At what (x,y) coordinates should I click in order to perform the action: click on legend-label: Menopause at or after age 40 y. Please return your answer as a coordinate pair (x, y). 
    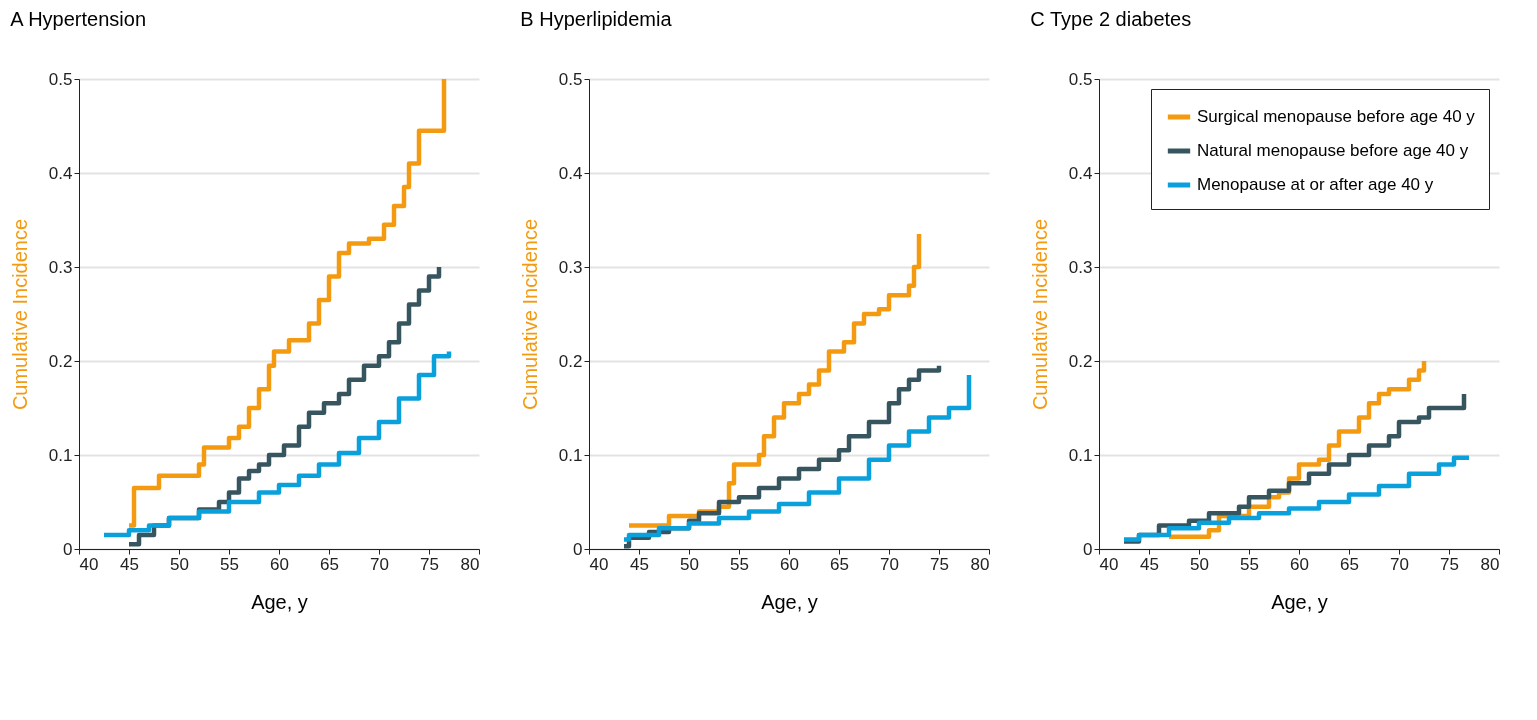
    Looking at the image, I should click on (1315, 184).